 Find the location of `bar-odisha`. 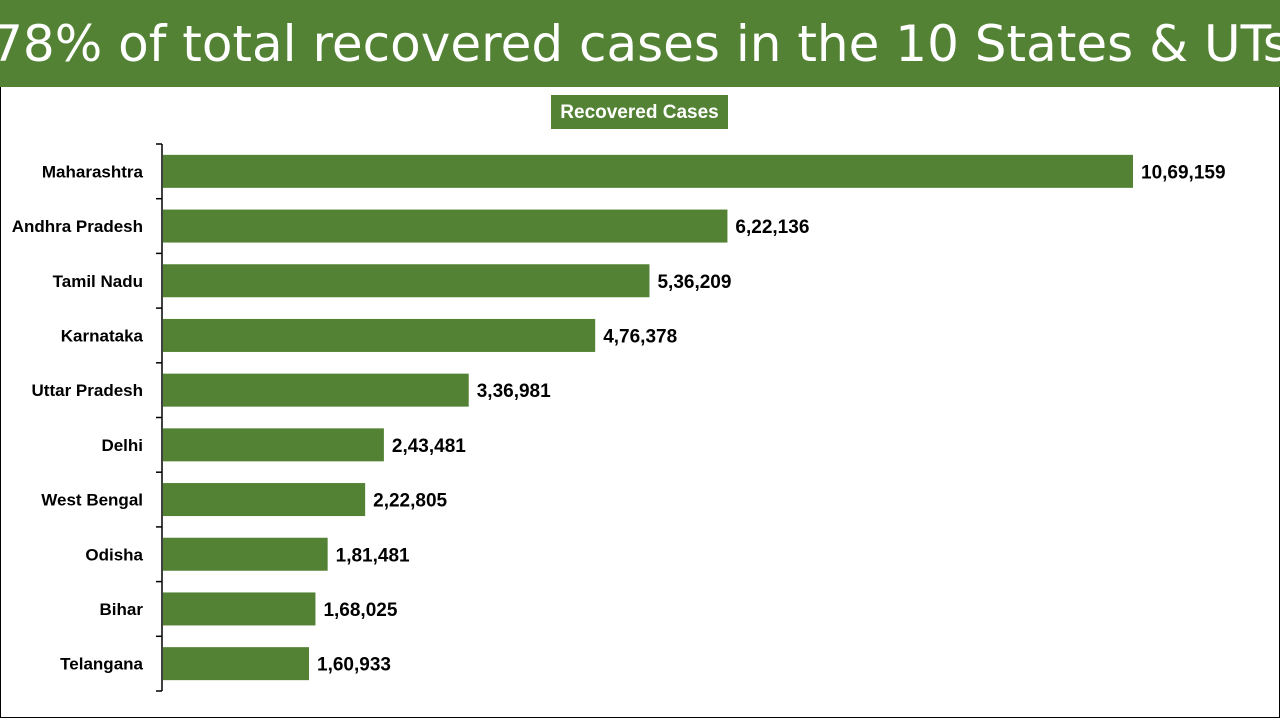

bar-odisha is located at coordinates (245, 554).